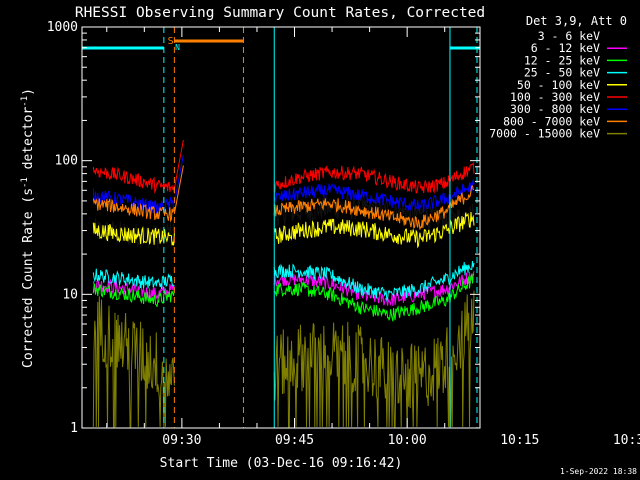 The height and width of the screenshot is (480, 640). Describe the element at coordinates (28, 228) in the screenshot. I see `y-axis-label: Corrected Count Rate (s-1 detector-1)` at that location.